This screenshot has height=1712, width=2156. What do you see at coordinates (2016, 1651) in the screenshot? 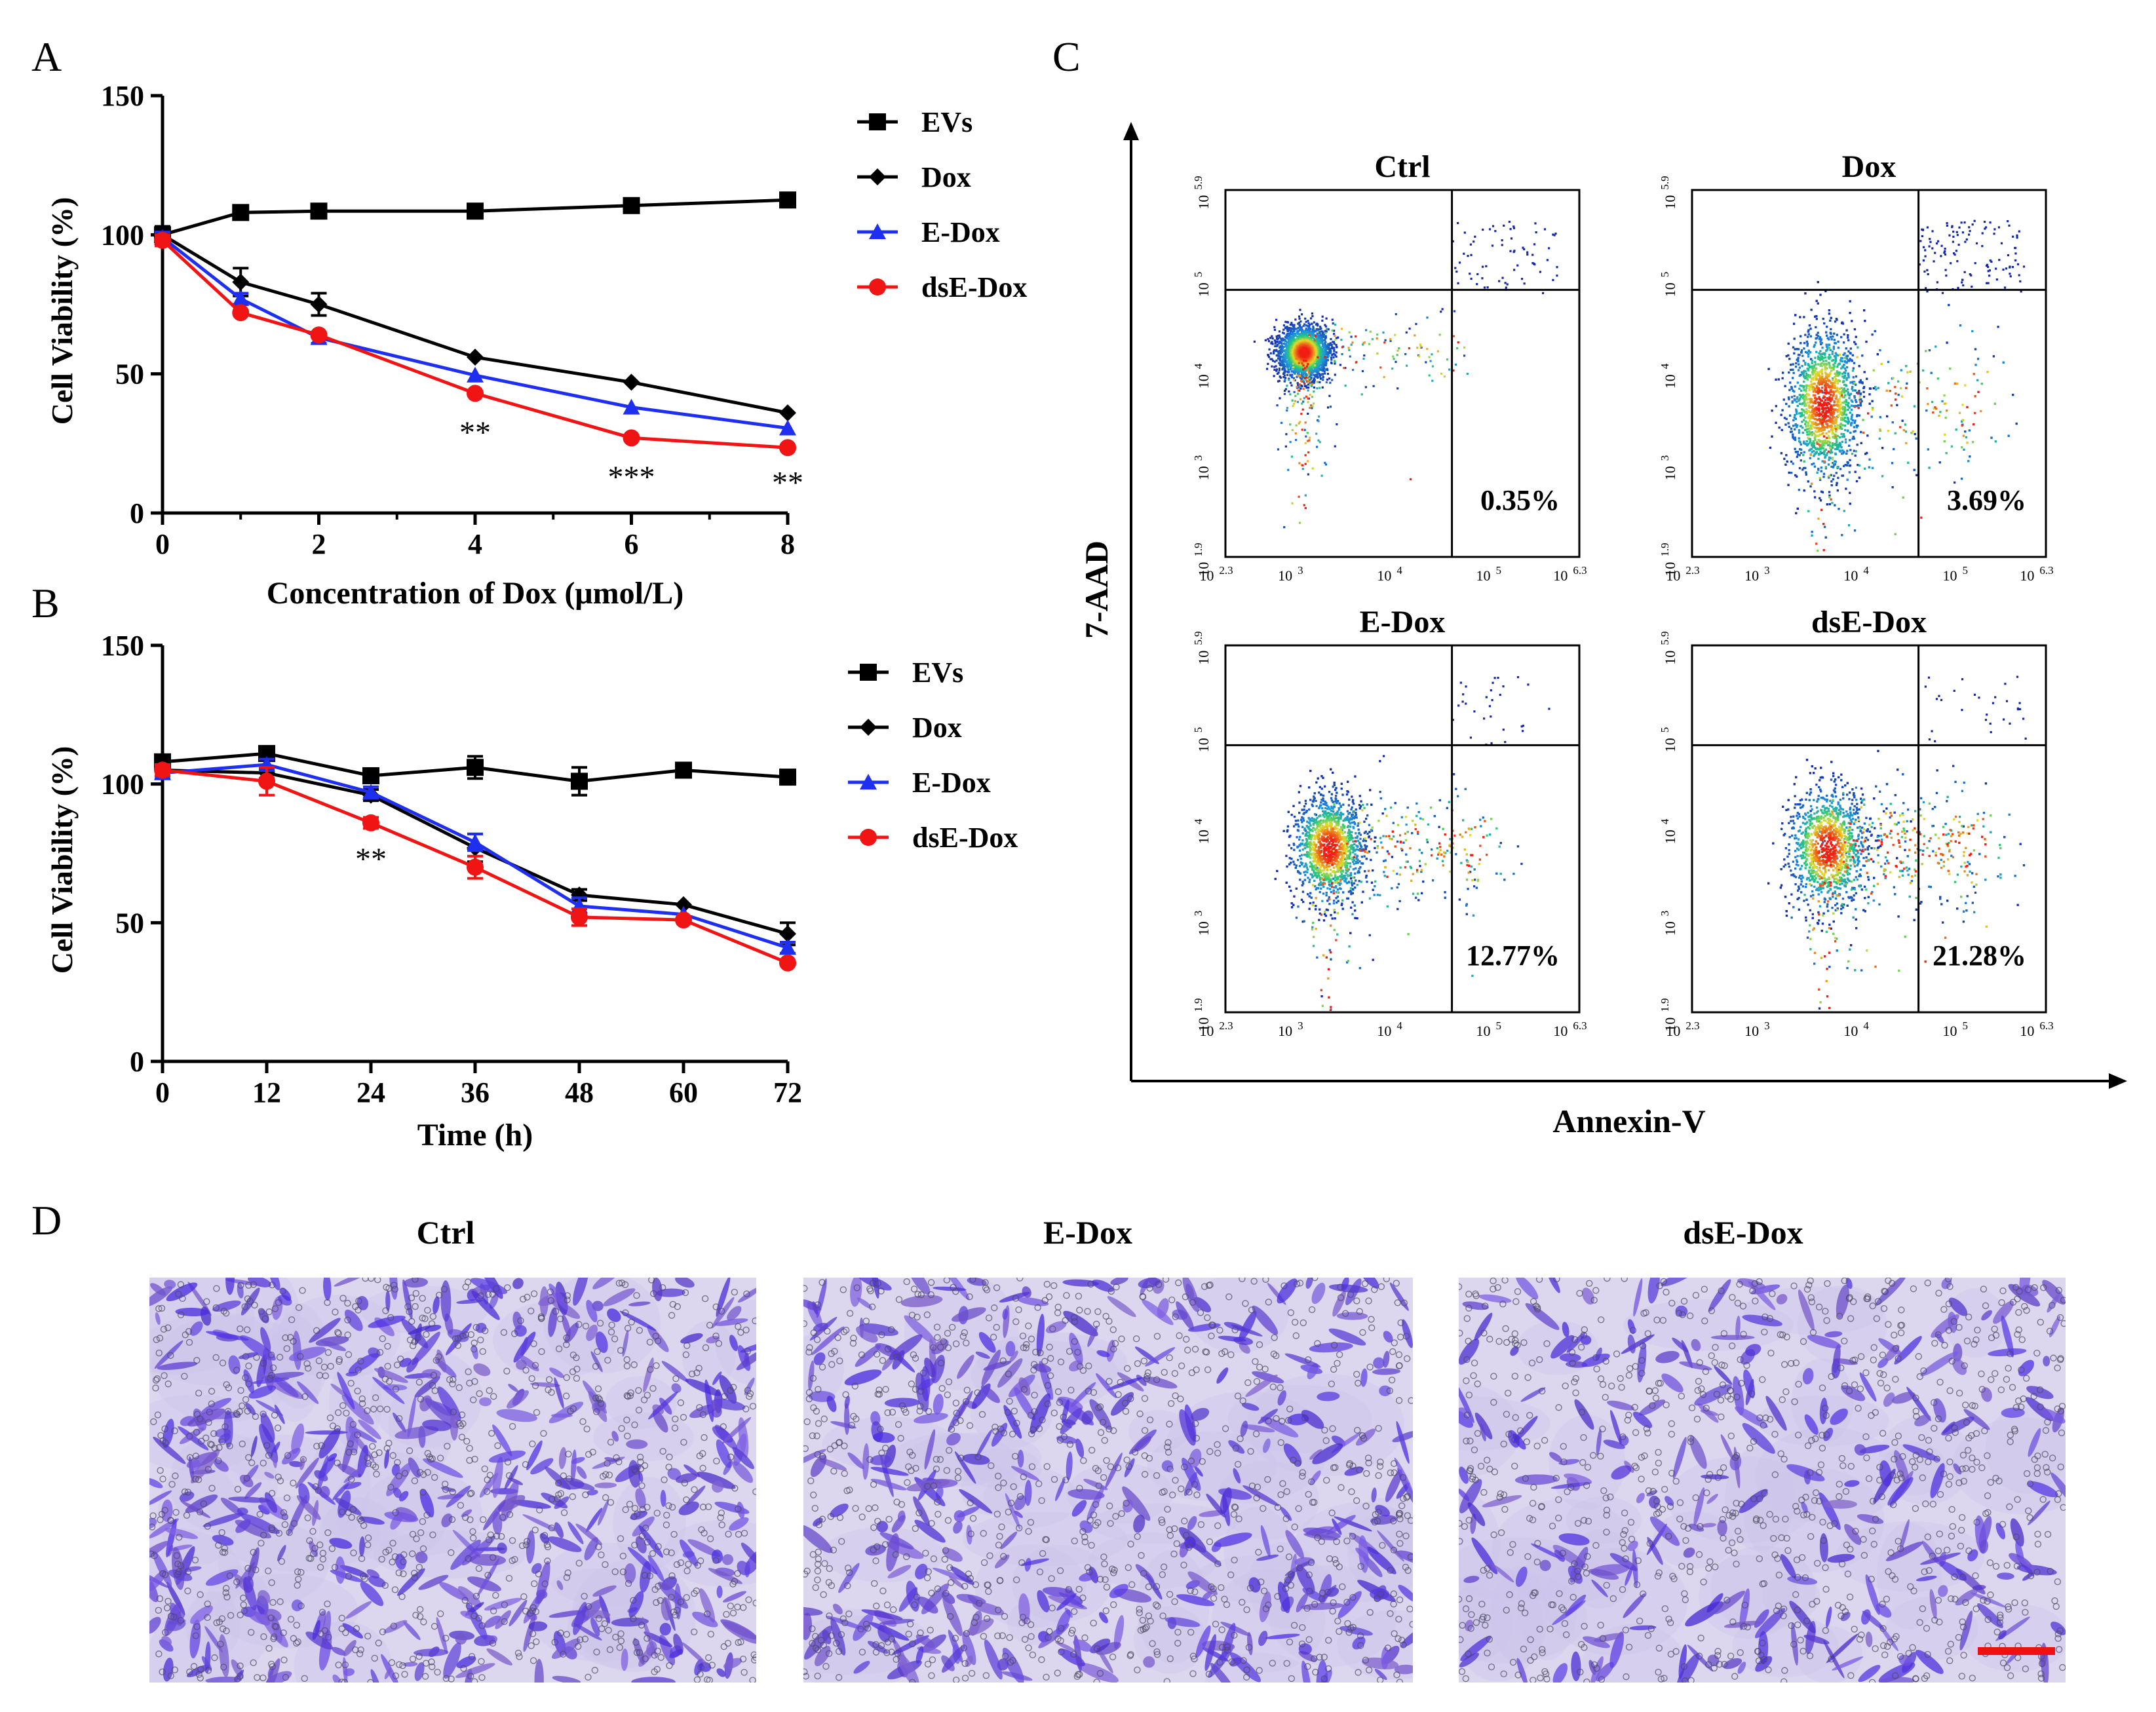
I see `scale-bar` at bounding box center [2016, 1651].